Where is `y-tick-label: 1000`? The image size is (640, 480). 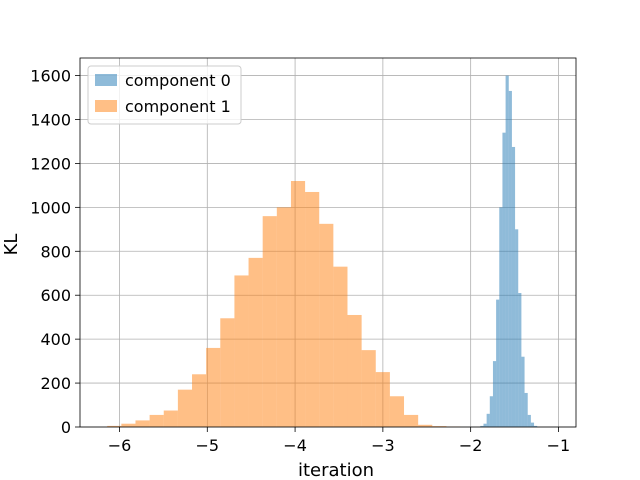 y-tick-label: 1000 is located at coordinates (50, 207).